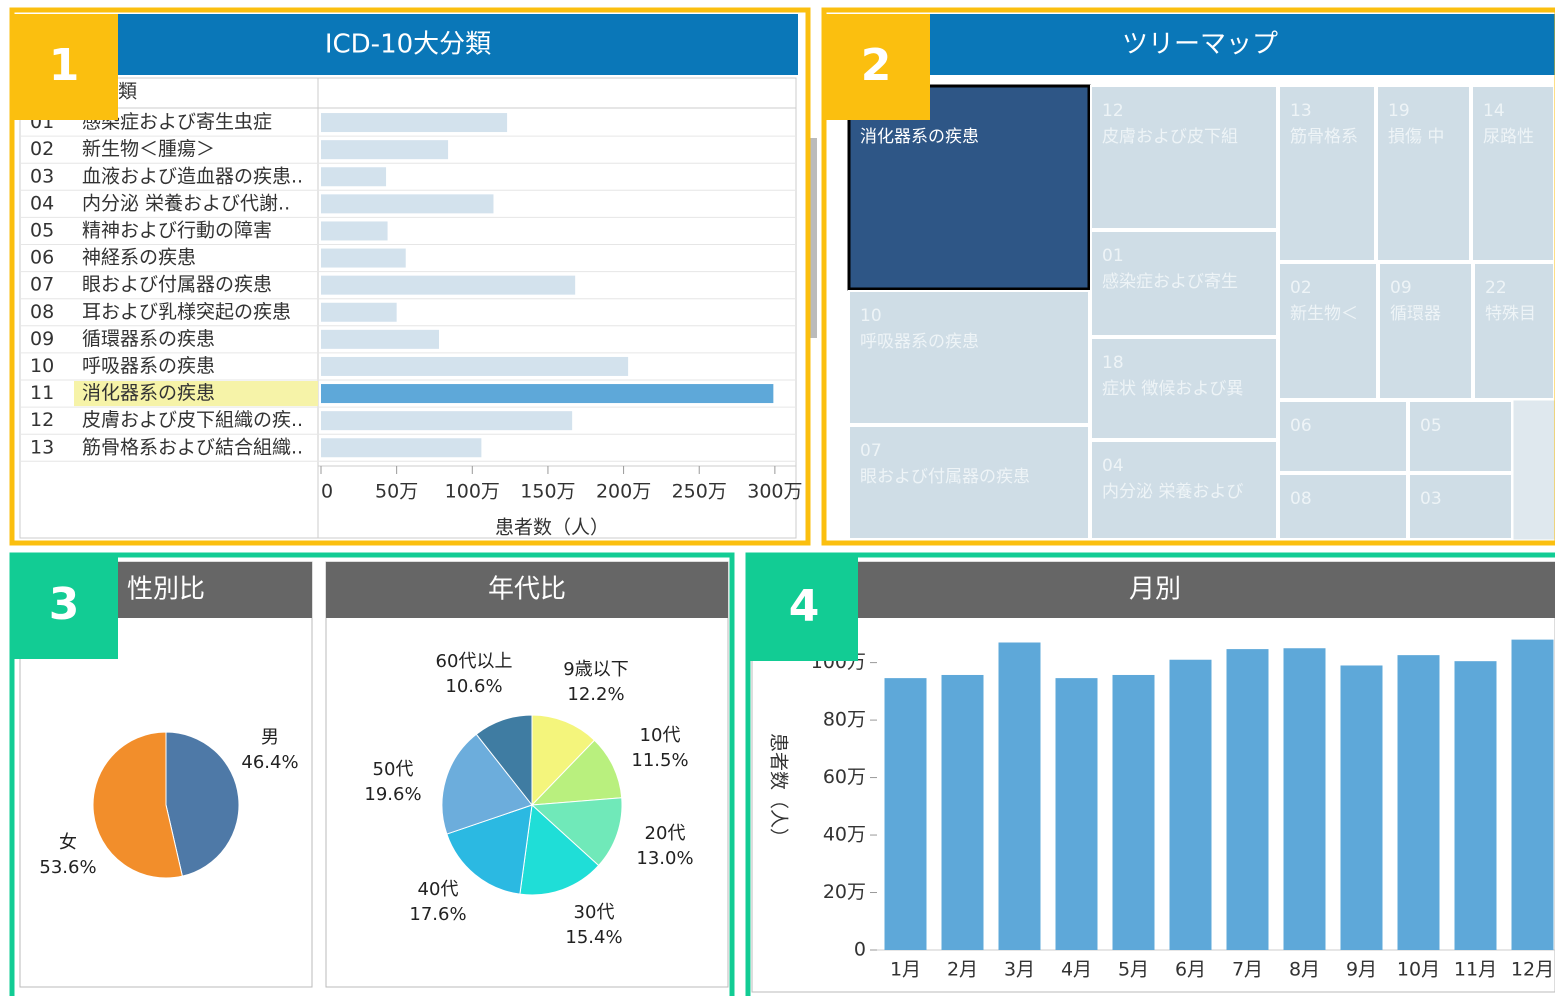  What do you see at coordinates (664, 858) in the screenshot?
I see `slice-value: 13.0%` at bounding box center [664, 858].